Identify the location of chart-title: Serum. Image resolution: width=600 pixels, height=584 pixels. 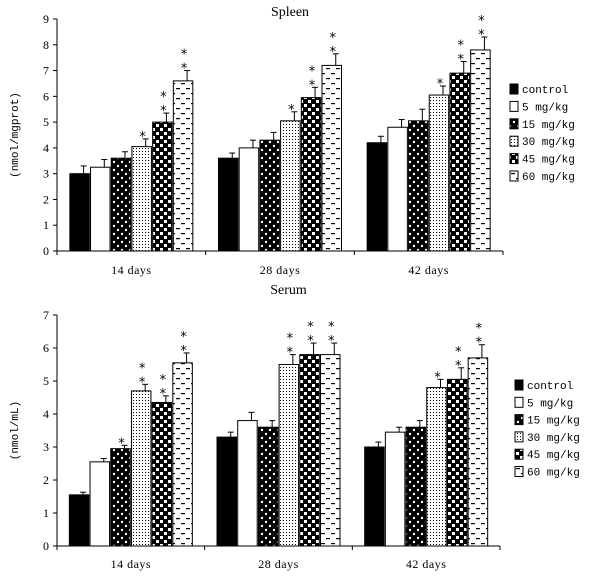
(288, 290).